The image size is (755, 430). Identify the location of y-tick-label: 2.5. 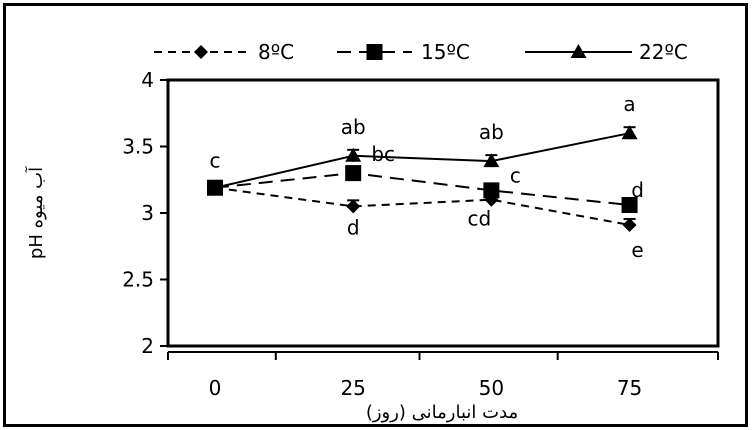
(138, 280).